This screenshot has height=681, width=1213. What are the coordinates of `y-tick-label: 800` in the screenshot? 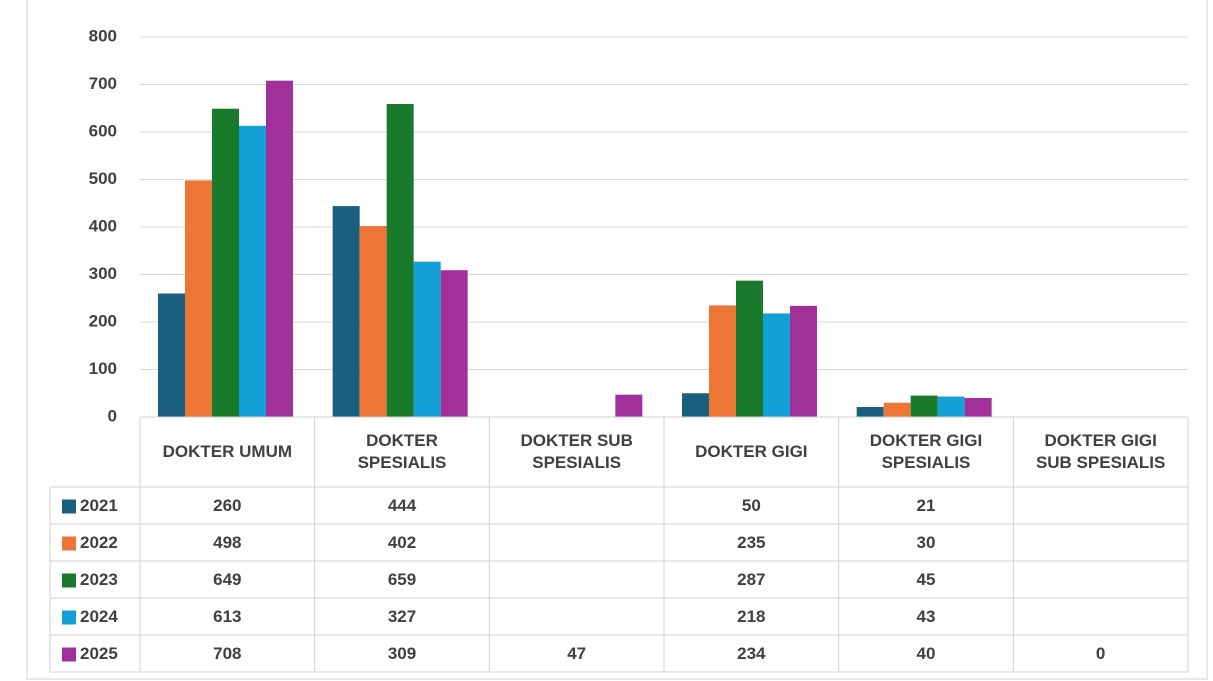 It's located at (103, 35).